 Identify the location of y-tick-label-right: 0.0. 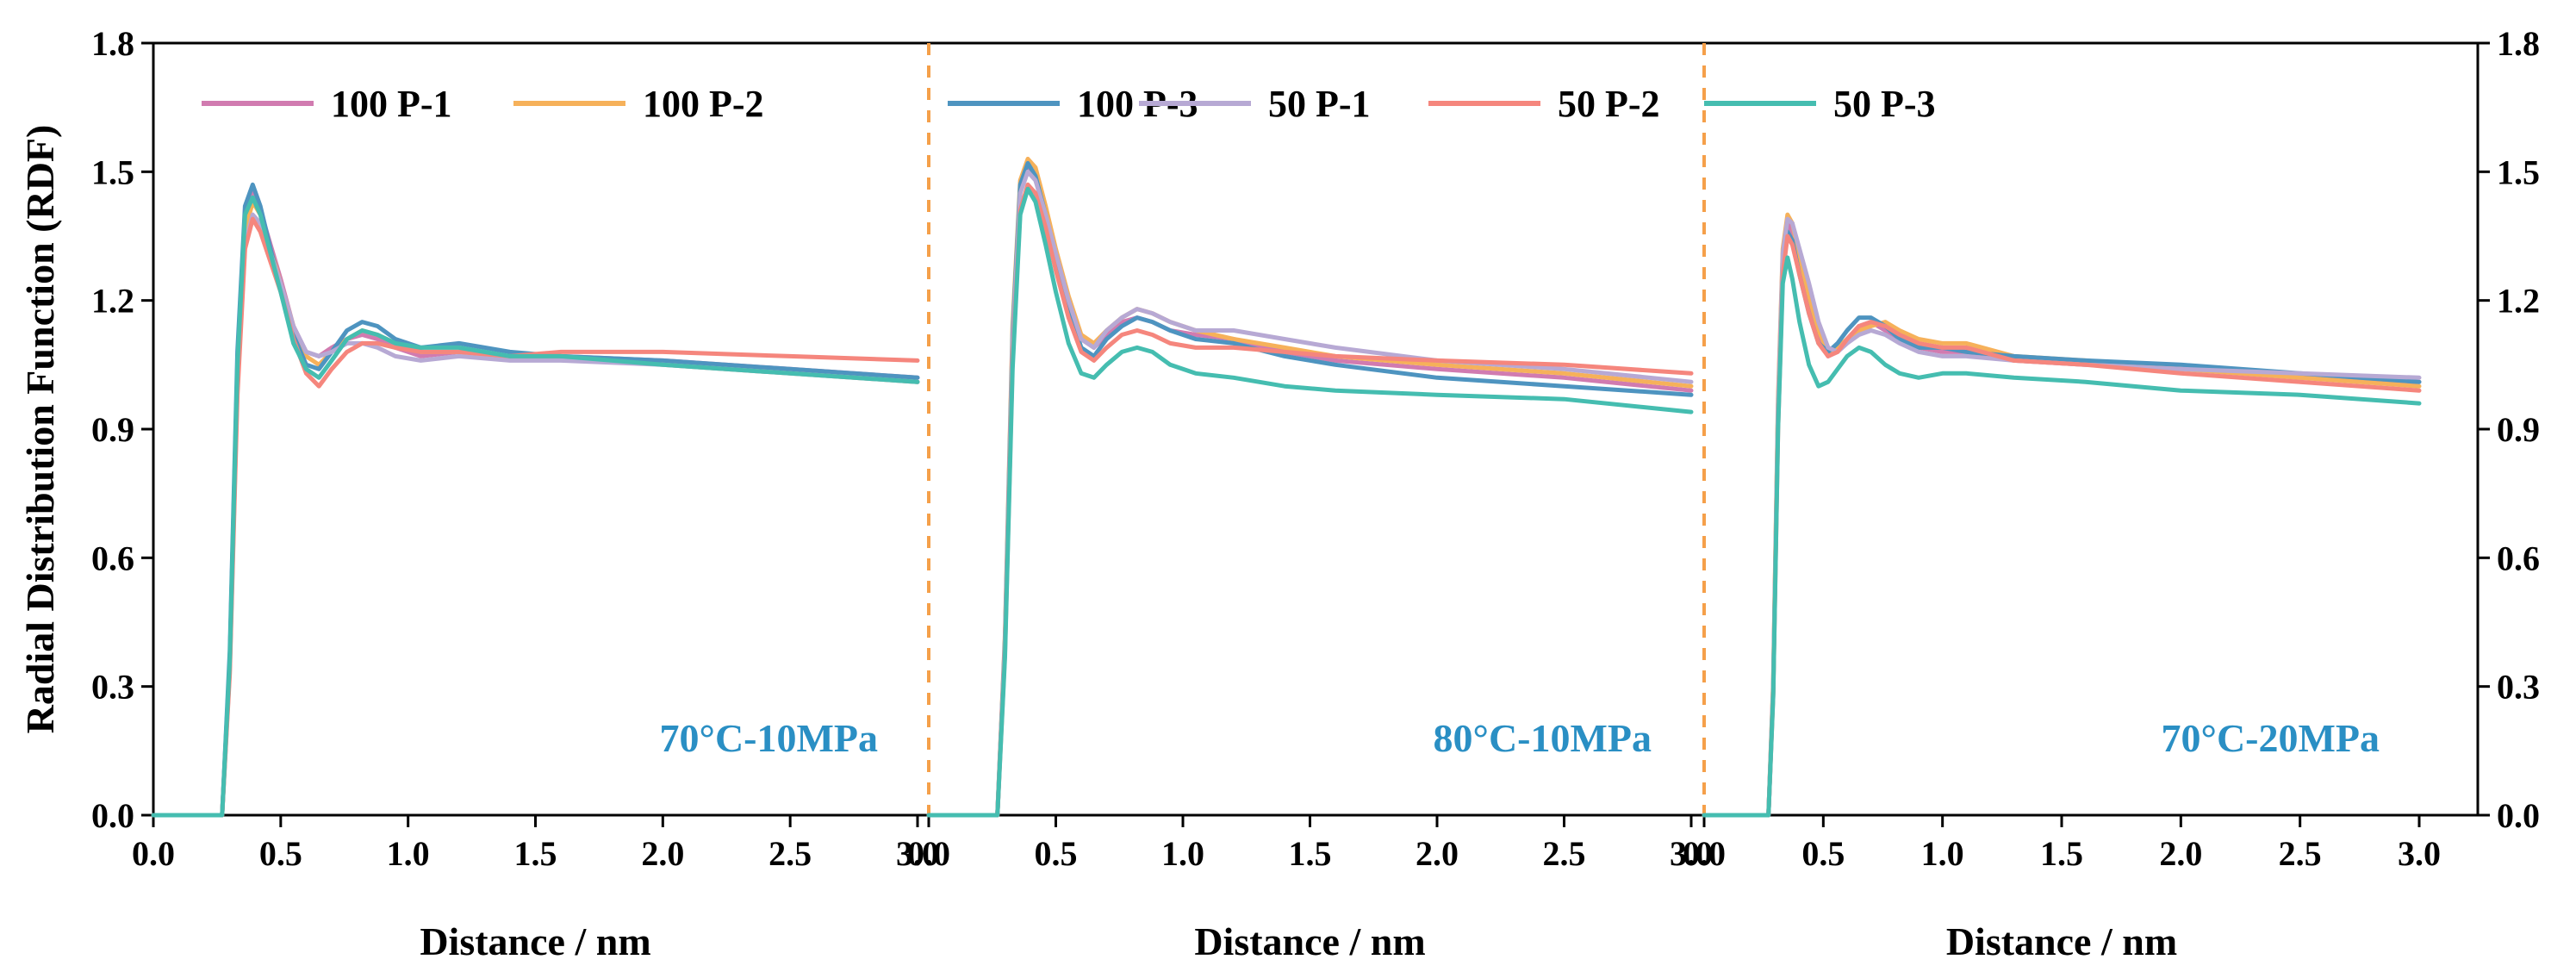
(2519, 815).